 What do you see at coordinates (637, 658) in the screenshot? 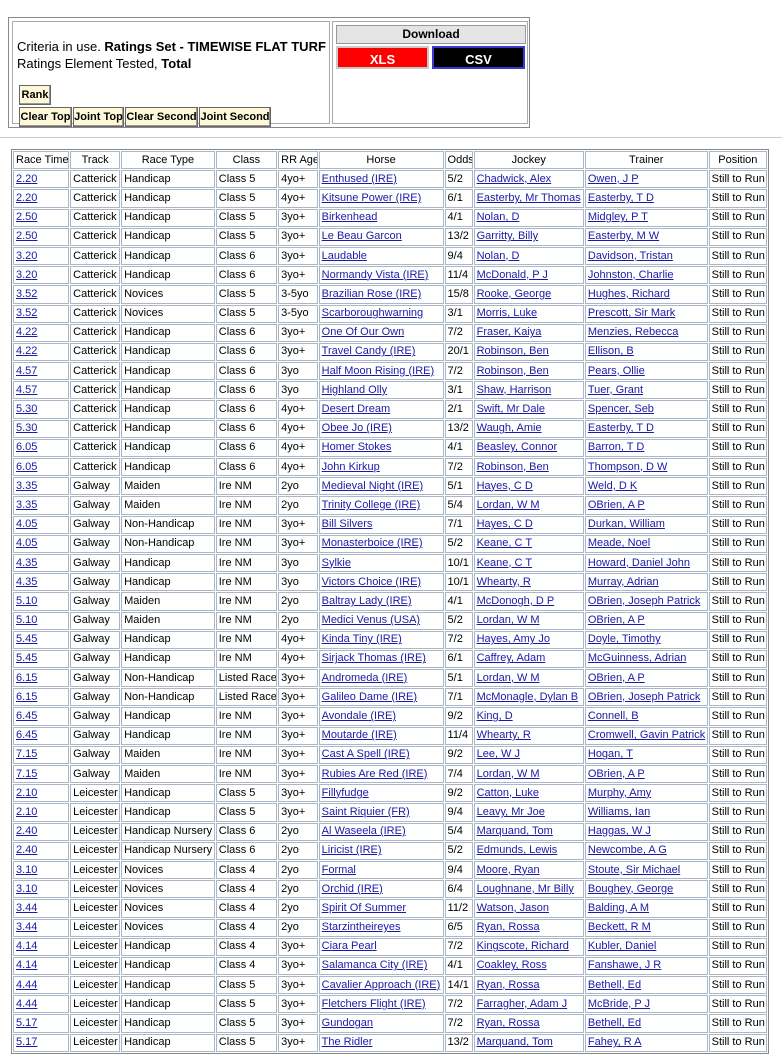
I see `trainer-link: McGuinness, Adrian` at bounding box center [637, 658].